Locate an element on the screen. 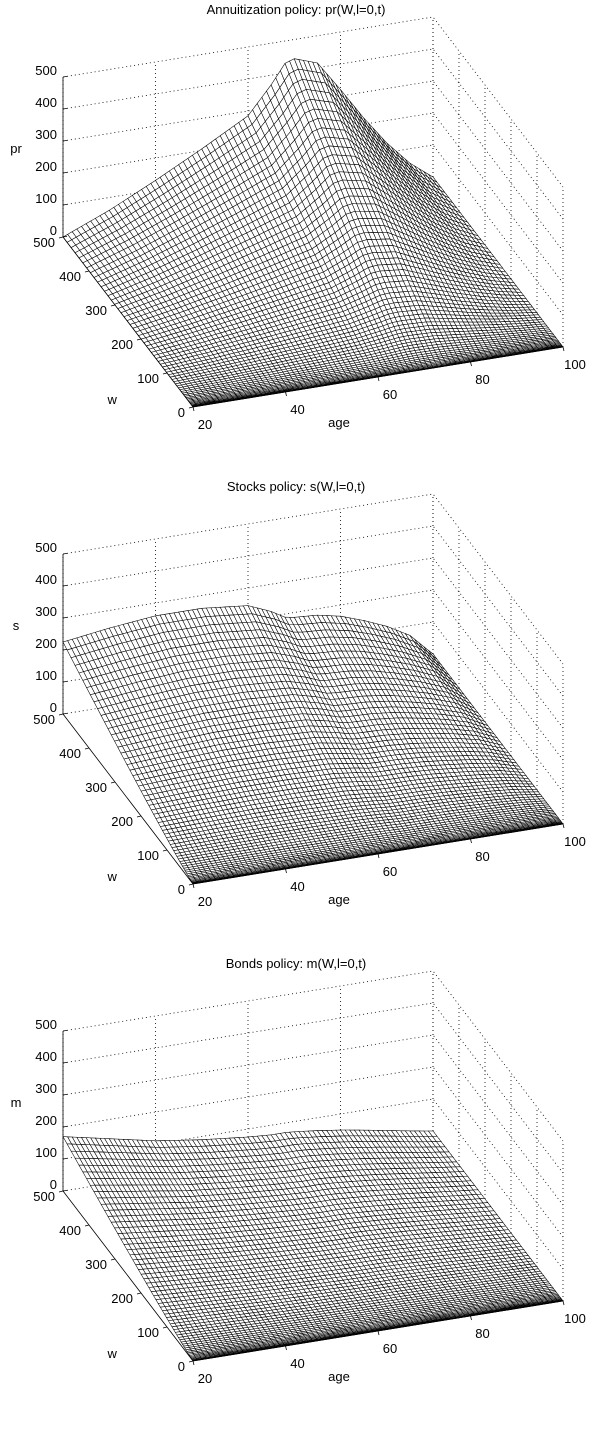  z-tick-label: 400 is located at coordinates (46, 102).